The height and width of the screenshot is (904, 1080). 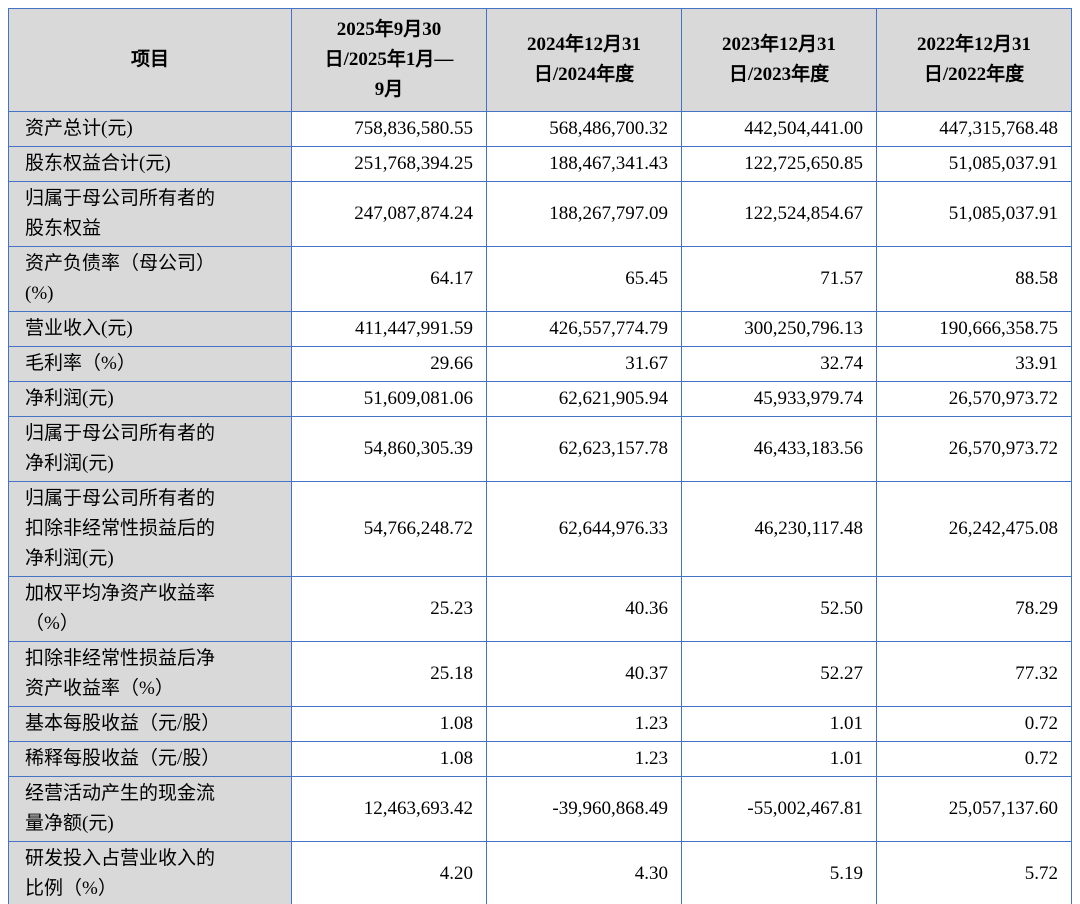 I want to click on value-cell: 188,467,341.43, so click(x=584, y=164).